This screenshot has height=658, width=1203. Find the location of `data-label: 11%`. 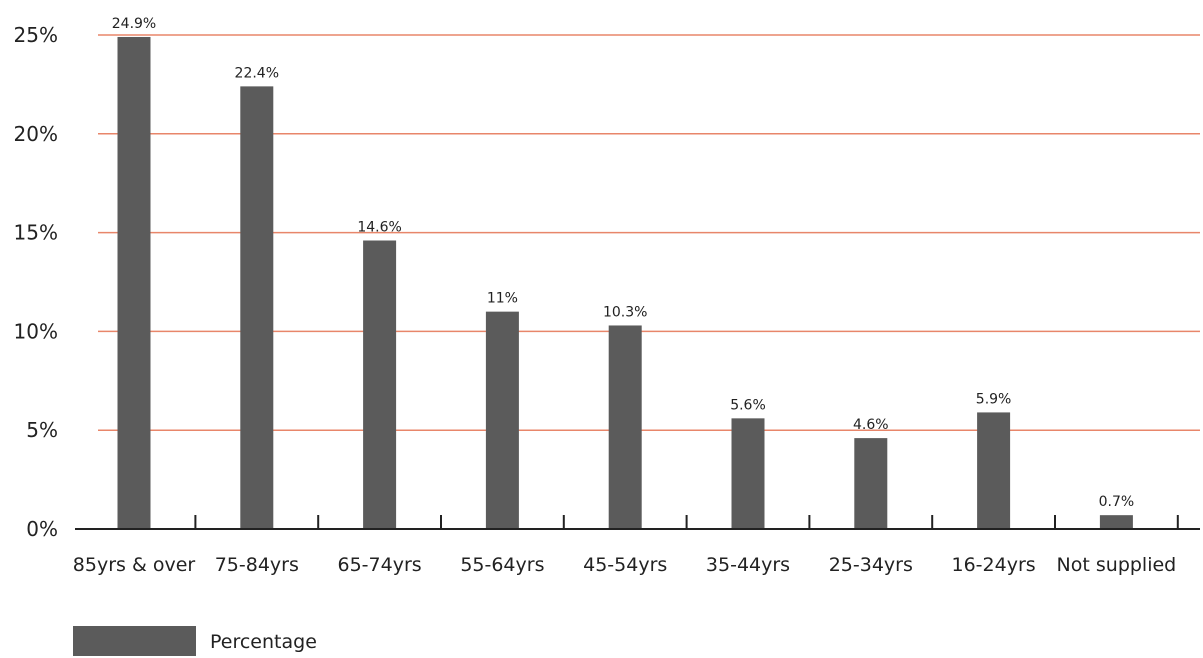

data-label: 11% is located at coordinates (502, 299).